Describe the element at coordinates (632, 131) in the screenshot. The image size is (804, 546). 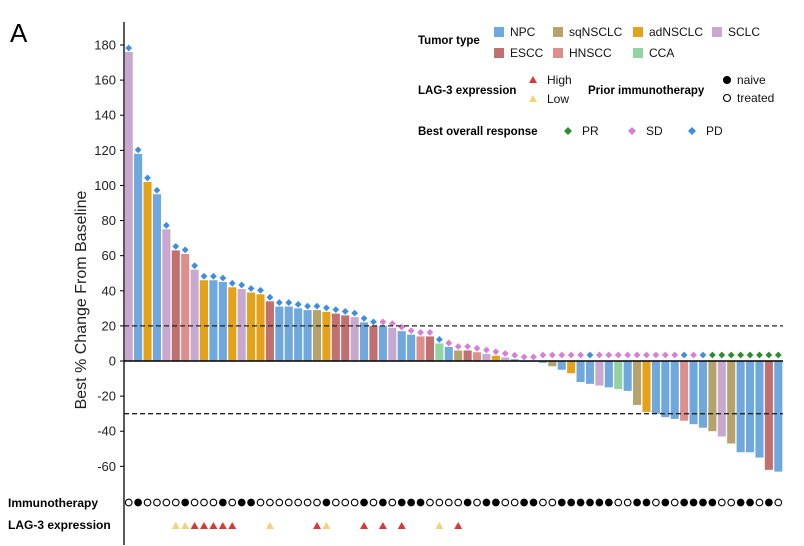
I see `legend-response-sd-marker` at that location.